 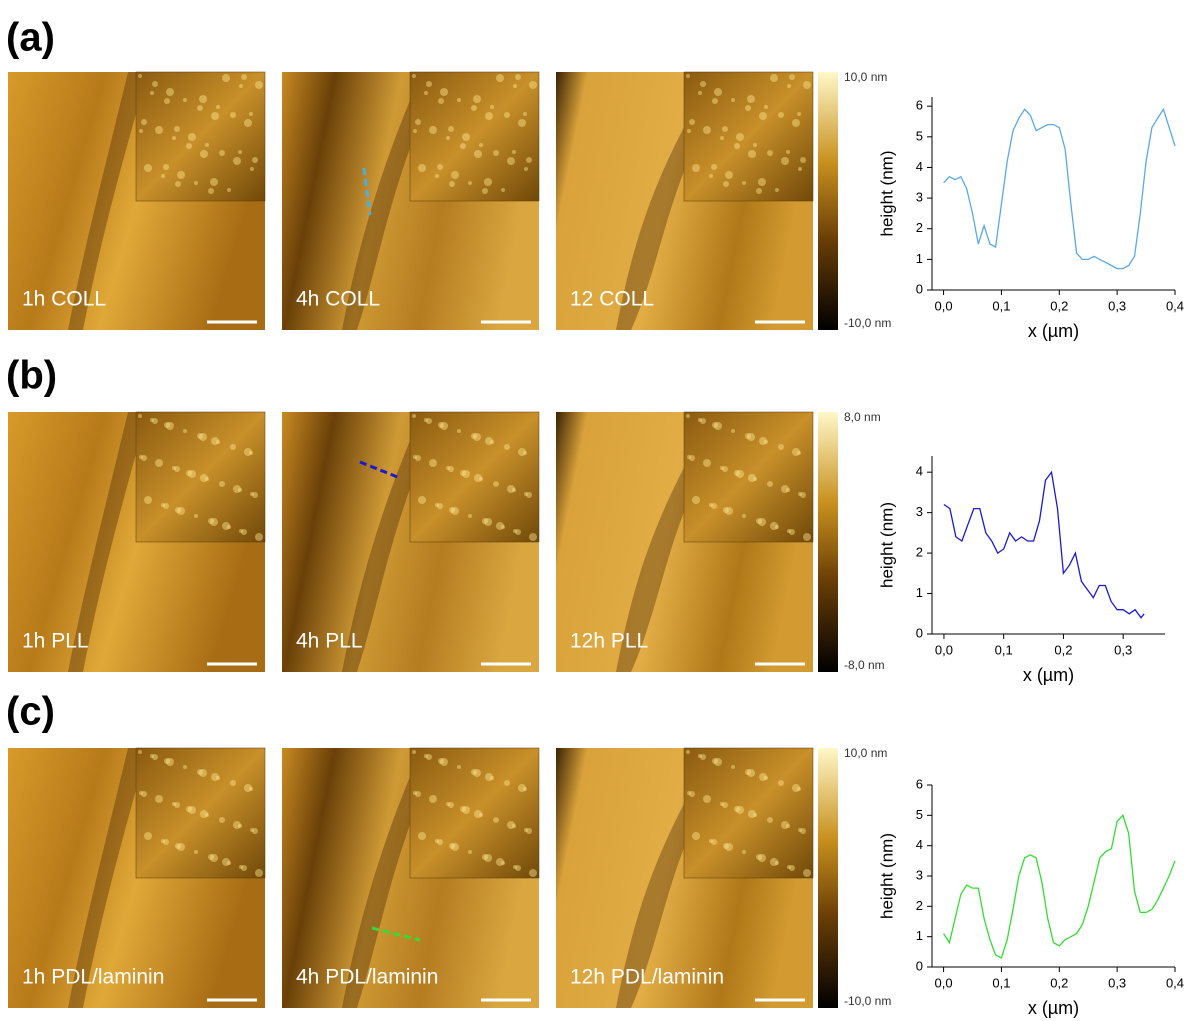 I want to click on y-tick-label: 4, so click(x=919, y=166).